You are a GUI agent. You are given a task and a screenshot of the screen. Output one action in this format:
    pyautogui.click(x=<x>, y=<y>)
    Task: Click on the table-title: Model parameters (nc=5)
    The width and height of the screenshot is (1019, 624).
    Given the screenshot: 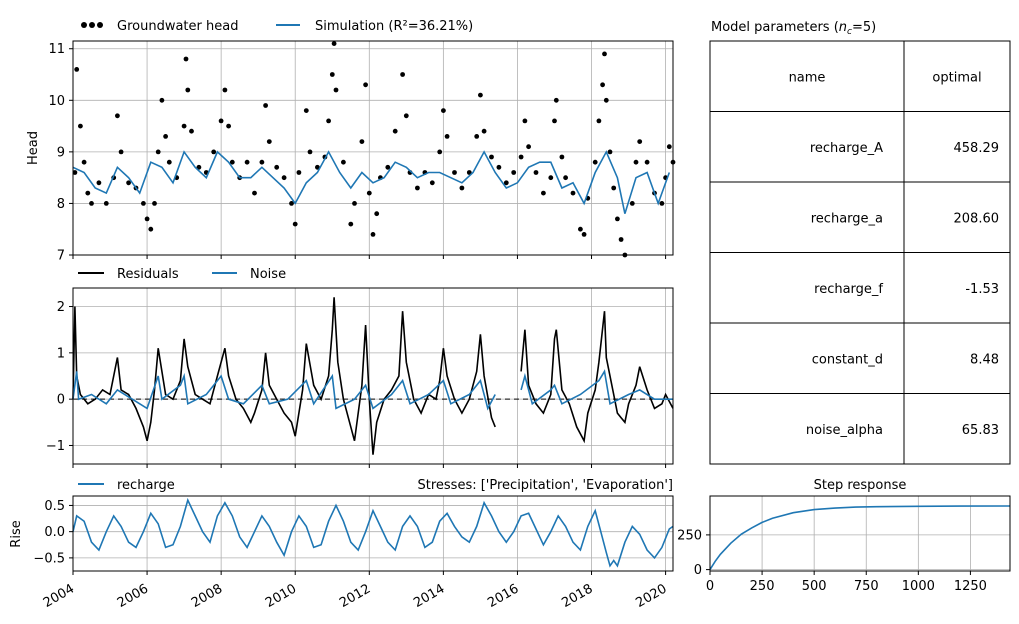 What is the action you would take?
    pyautogui.click(x=793, y=28)
    